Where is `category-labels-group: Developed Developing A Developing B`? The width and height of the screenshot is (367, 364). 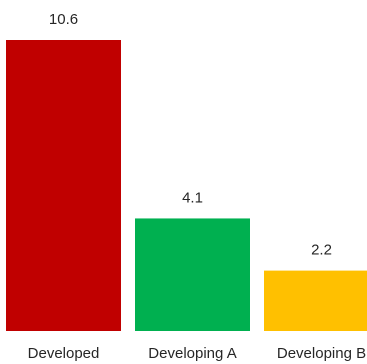 category-labels-group: Developed Developing A Developing B is located at coordinates (197, 353).